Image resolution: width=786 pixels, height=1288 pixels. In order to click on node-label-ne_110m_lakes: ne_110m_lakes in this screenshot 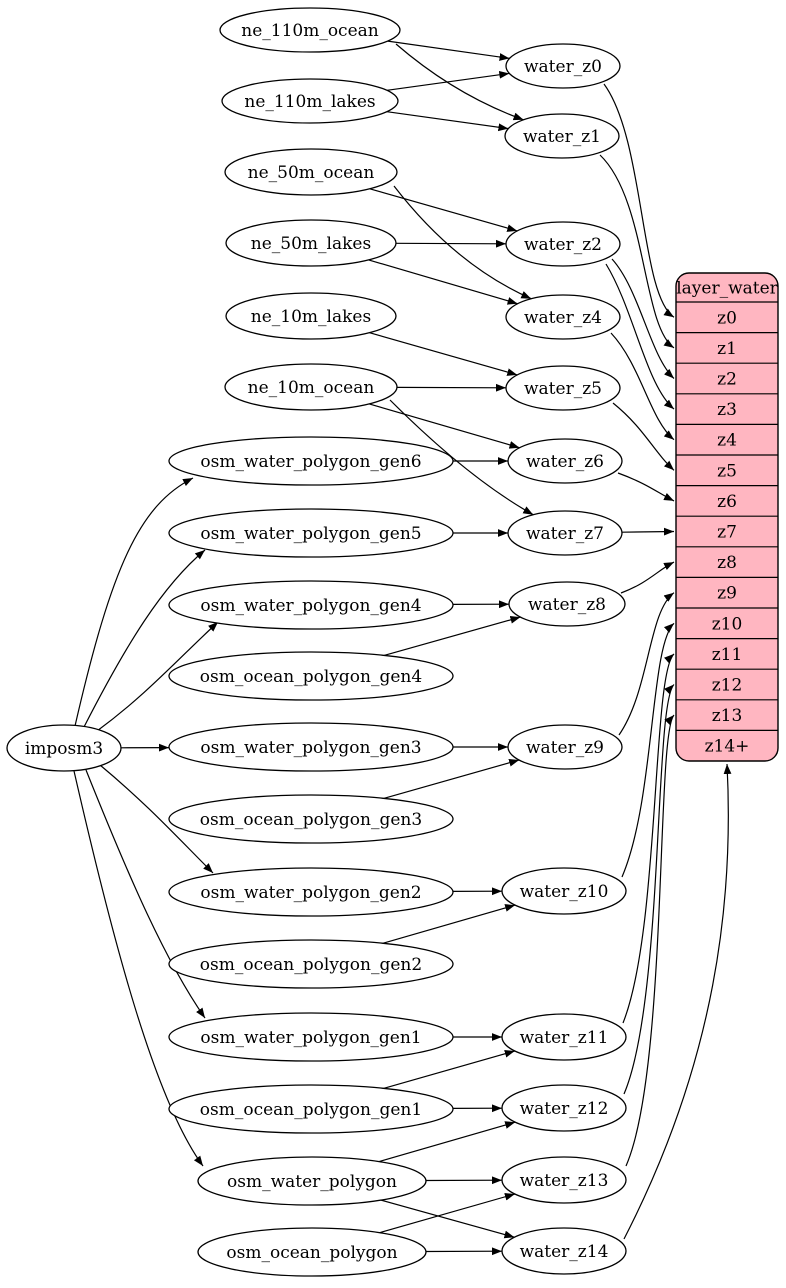, I will do `click(309, 102)`.